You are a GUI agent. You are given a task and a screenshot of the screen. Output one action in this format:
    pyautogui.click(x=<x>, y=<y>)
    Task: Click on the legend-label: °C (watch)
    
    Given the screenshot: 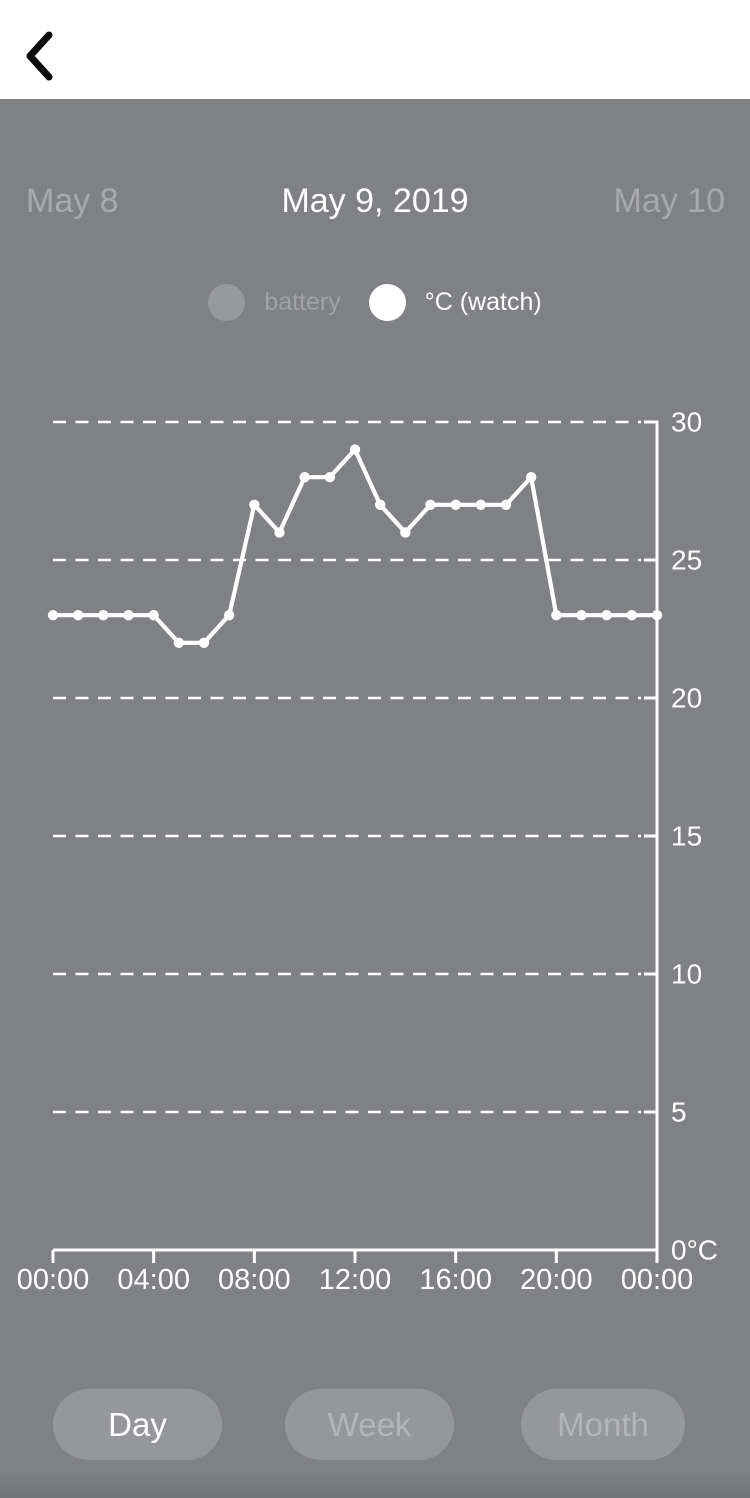 What is the action you would take?
    pyautogui.click(x=483, y=301)
    